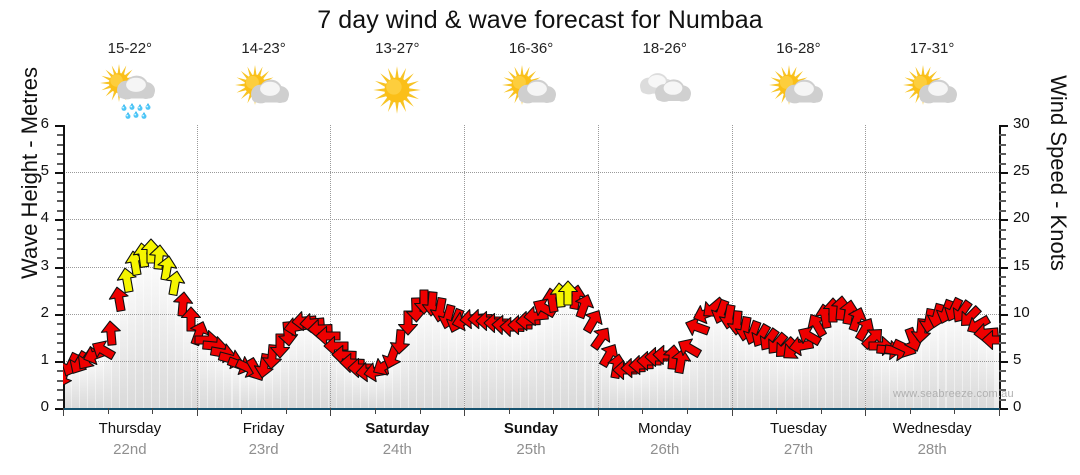 Image resolution: width=1080 pixels, height=475 pixels. Describe the element at coordinates (44, 265) in the screenshot. I see `left-tick-label: 3` at that location.